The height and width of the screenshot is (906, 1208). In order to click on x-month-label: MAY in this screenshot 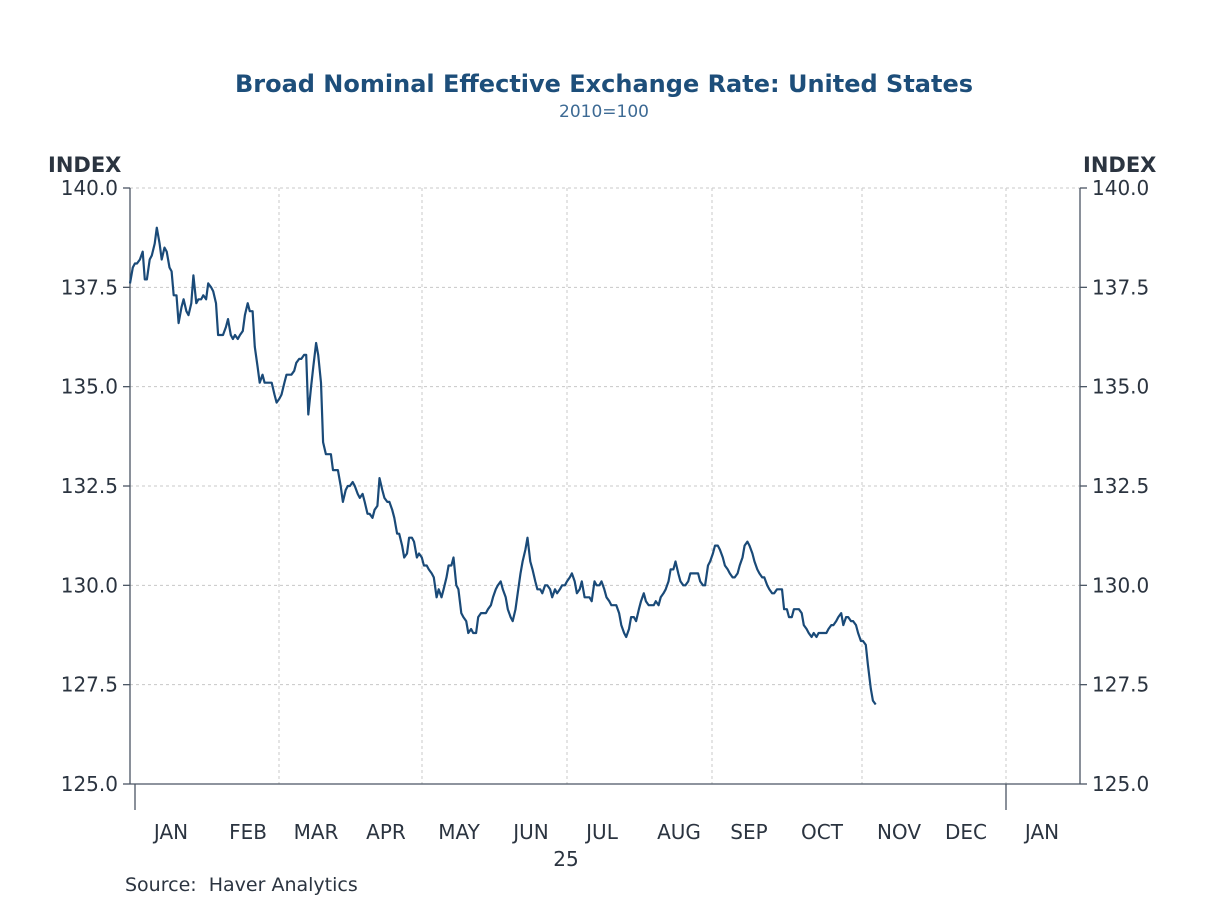, I will do `click(459, 832)`.